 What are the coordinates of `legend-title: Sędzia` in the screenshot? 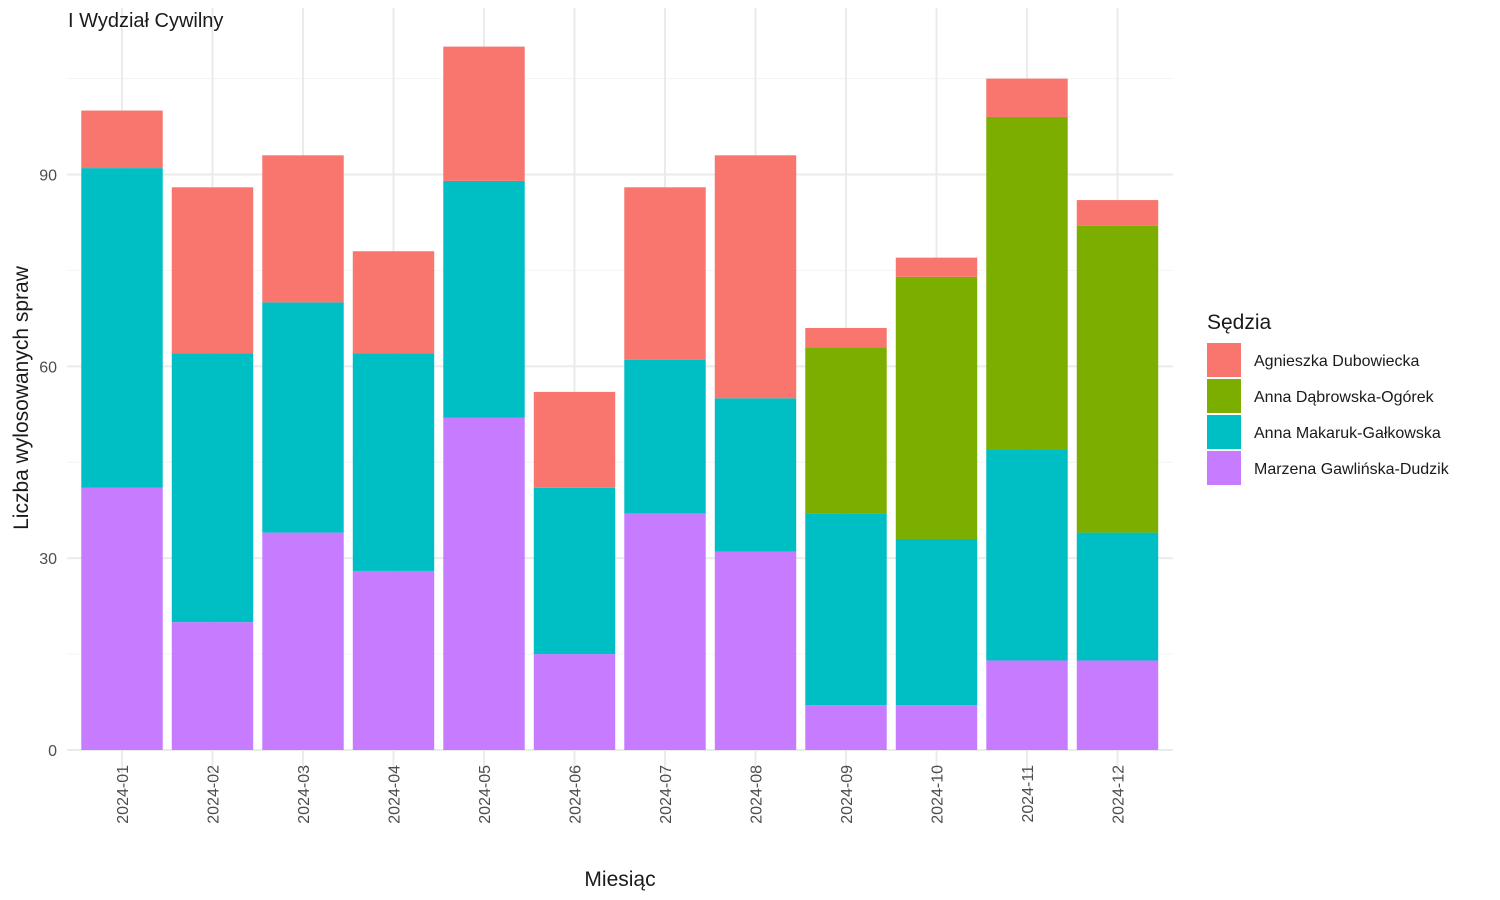 It's located at (1239, 322).